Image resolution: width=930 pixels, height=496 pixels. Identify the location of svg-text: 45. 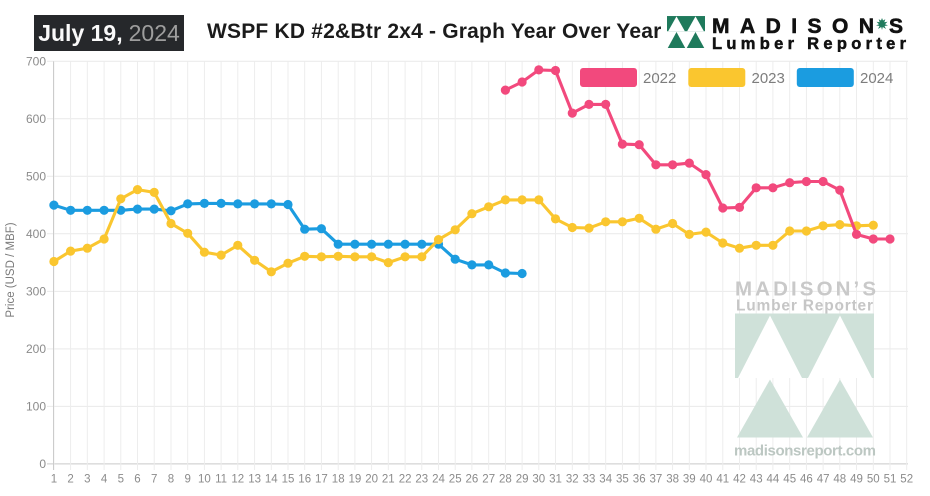
(789, 480).